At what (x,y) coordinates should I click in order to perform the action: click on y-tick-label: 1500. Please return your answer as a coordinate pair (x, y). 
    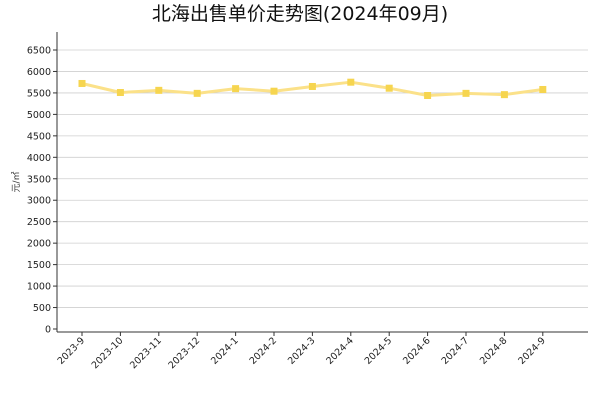
    Looking at the image, I should click on (39, 265).